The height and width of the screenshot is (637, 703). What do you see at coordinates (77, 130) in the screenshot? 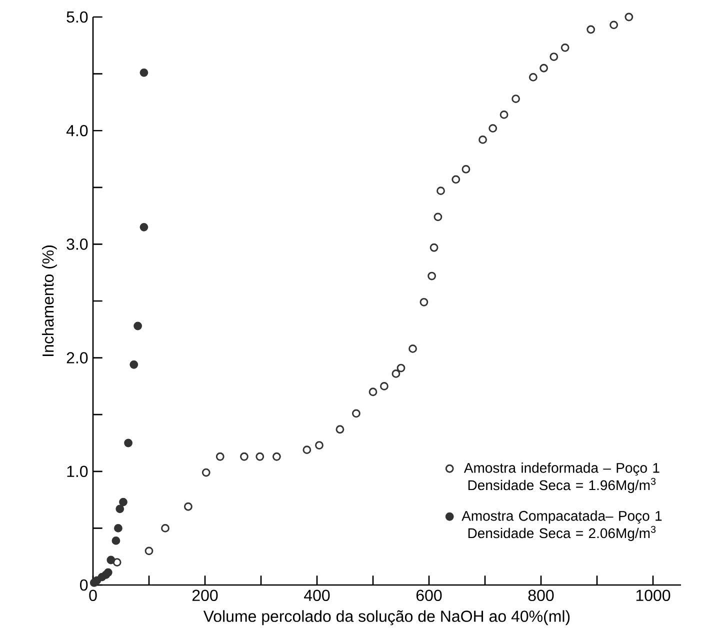
I see `y-tick-label: 4.0` at bounding box center [77, 130].